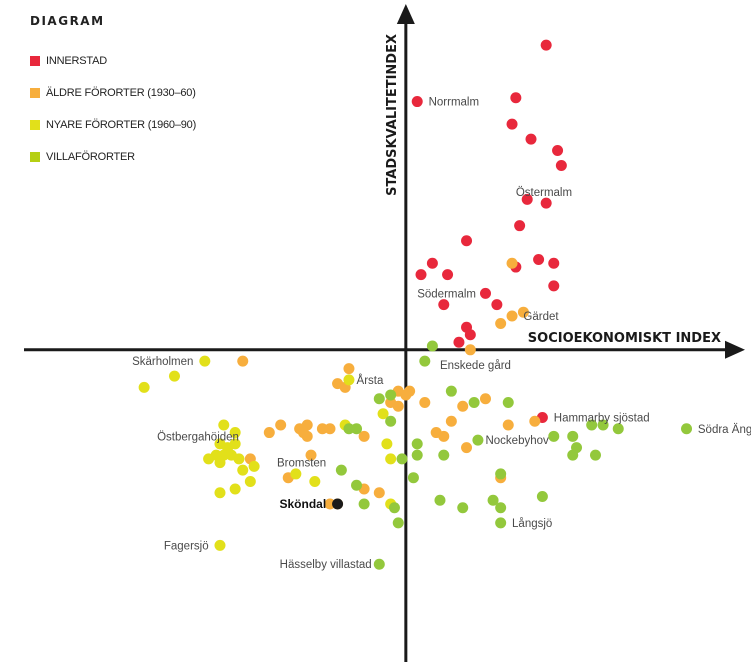 This screenshot has width=751, height=662. What do you see at coordinates (544, 193) in the screenshot?
I see `annotation-label: Östermalm` at bounding box center [544, 193].